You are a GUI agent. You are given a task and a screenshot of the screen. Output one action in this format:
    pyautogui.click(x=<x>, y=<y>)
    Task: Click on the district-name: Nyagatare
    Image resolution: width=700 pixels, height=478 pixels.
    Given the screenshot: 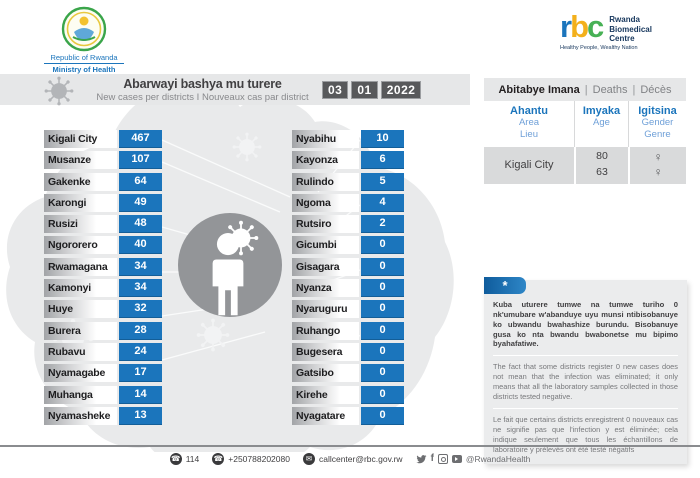 What is the action you would take?
    pyautogui.click(x=325, y=415)
    